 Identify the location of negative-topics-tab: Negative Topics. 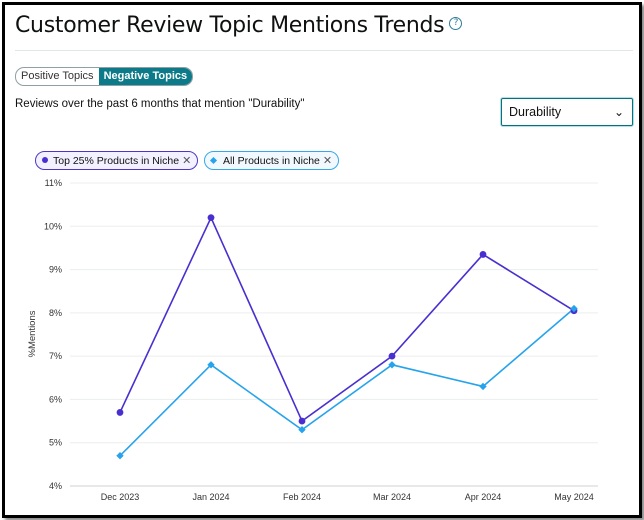
(145, 76).